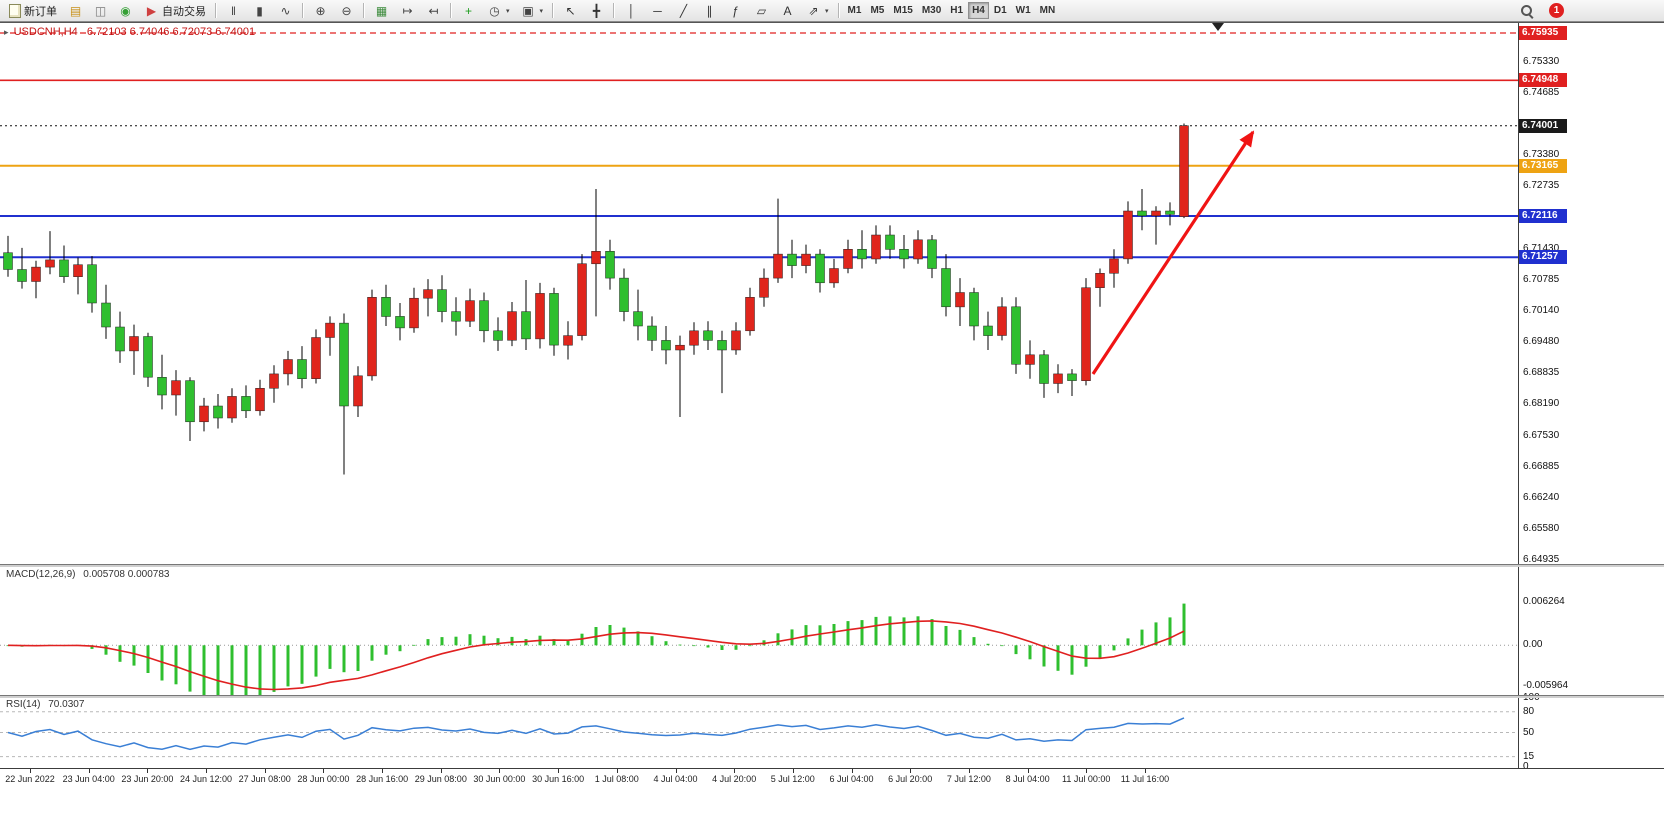  I want to click on tile-windows-button: ▦, so click(381, 10).